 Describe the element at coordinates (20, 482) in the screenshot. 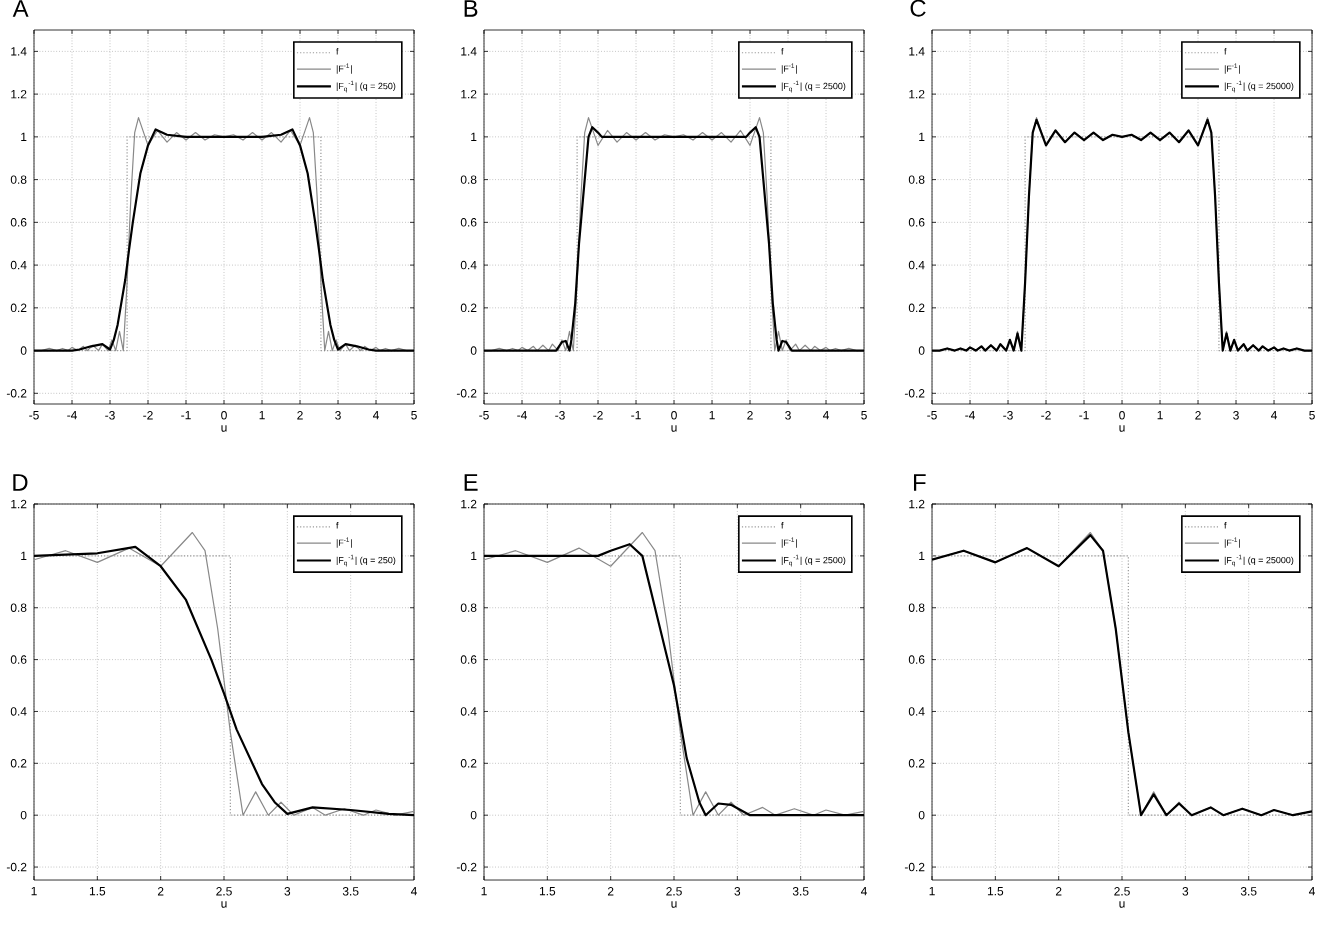

I see `chart-title: D` at that location.